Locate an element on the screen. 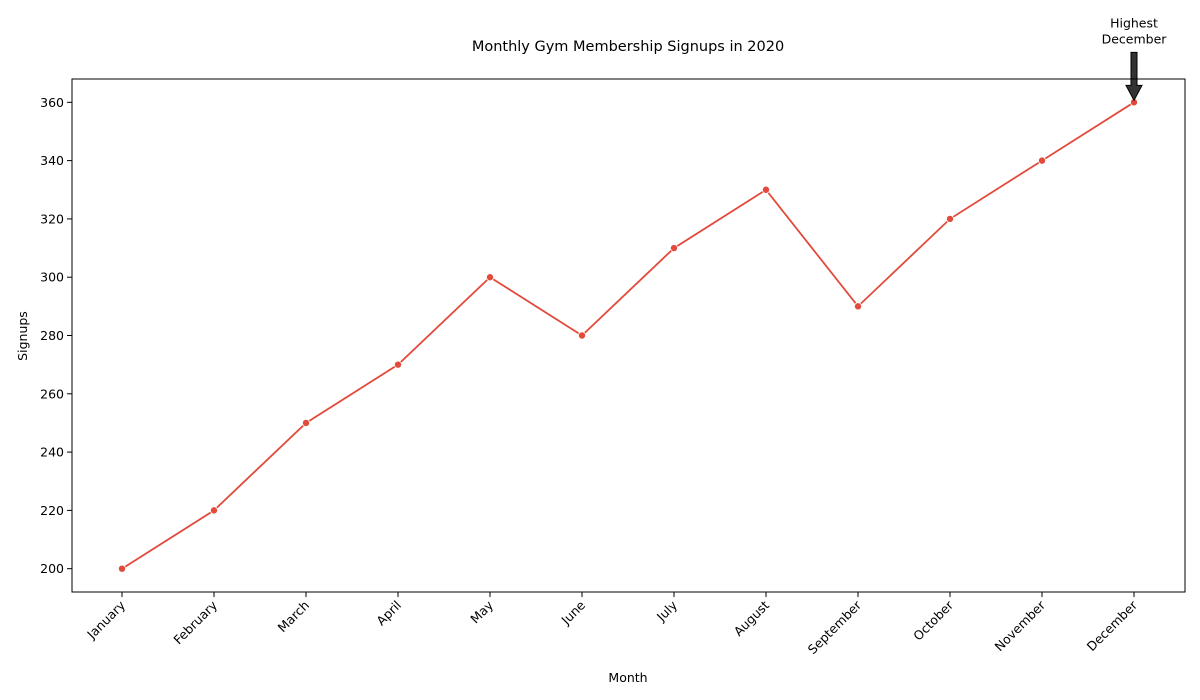 Image resolution: width=1200 pixels, height=700 pixels. chart-title: Monthly Gym Membership Signups in 2020 is located at coordinates (628, 47).